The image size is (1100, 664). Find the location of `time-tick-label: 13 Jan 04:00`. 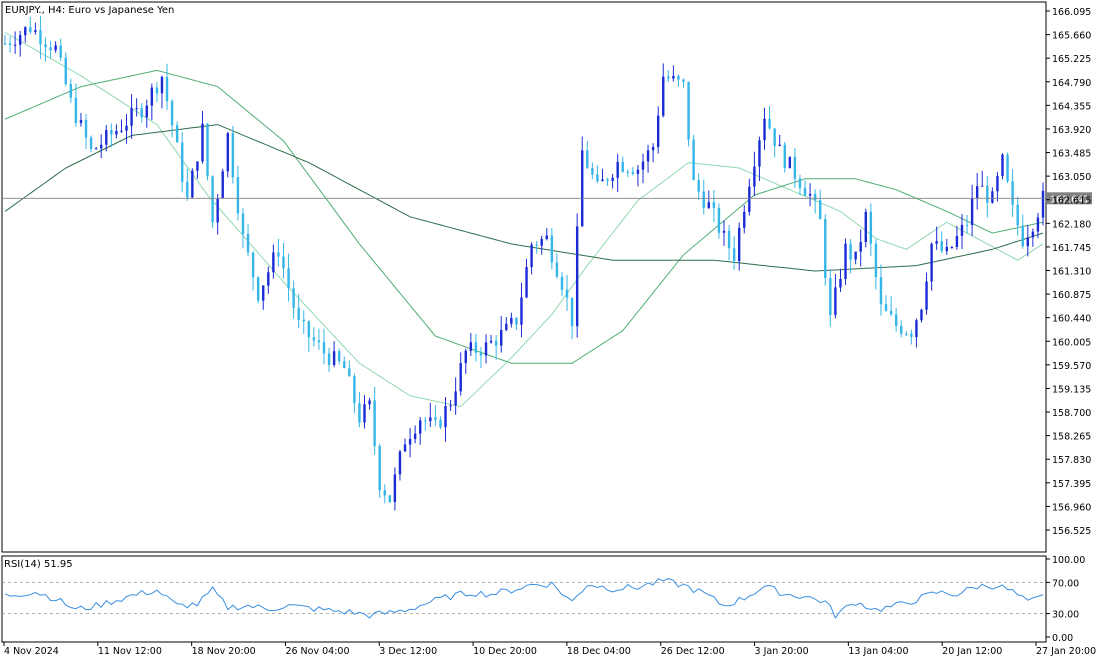

time-tick-label: 13 Jan 04:00 is located at coordinates (878, 651).